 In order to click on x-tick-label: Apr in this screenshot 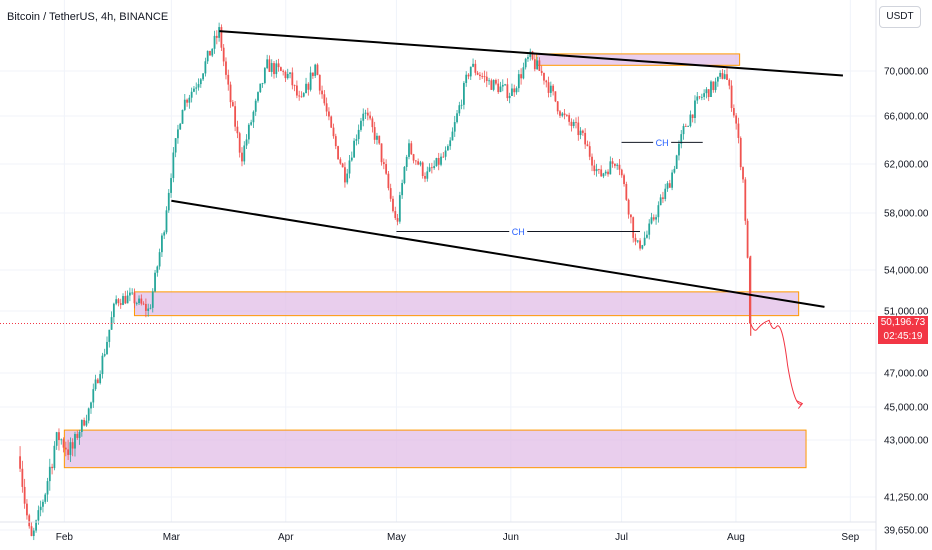, I will do `click(286, 537)`.